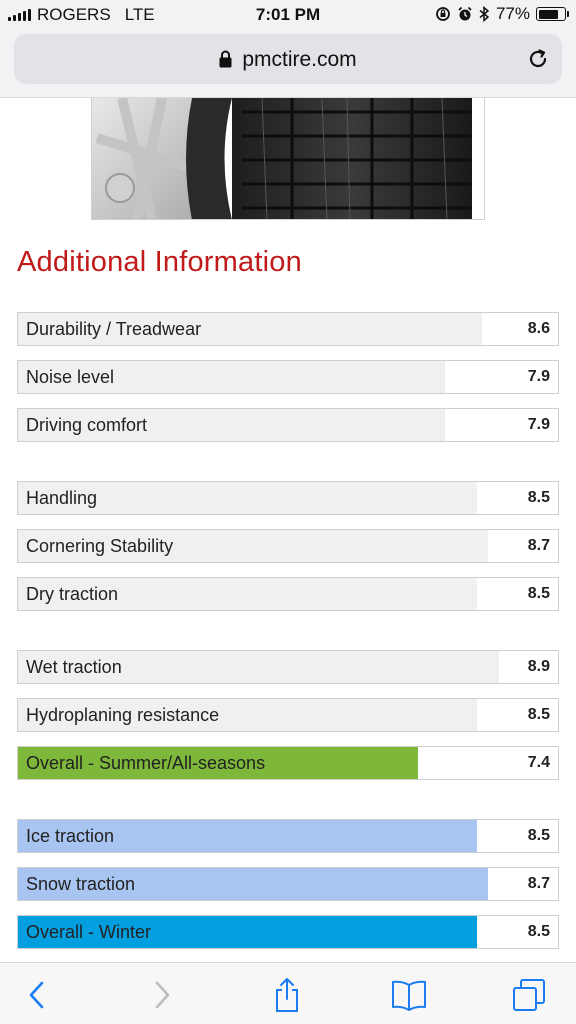 The height and width of the screenshot is (1024, 576). What do you see at coordinates (72, 594) in the screenshot?
I see `rating-label: Dry traction` at bounding box center [72, 594].